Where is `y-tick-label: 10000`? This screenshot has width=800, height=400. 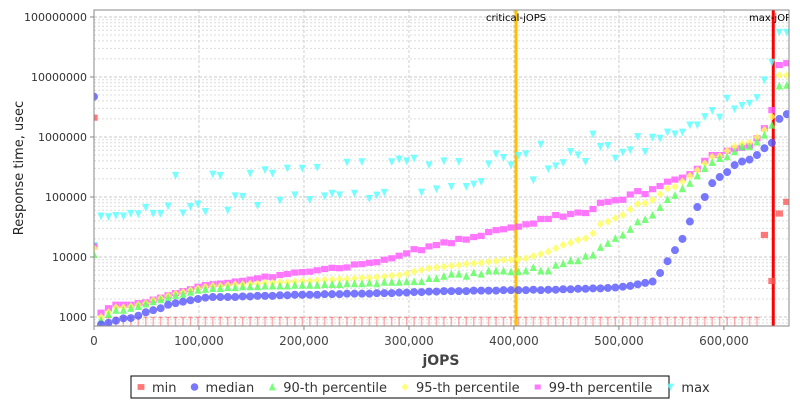 y-tick-label: 10000 is located at coordinates (69, 257).